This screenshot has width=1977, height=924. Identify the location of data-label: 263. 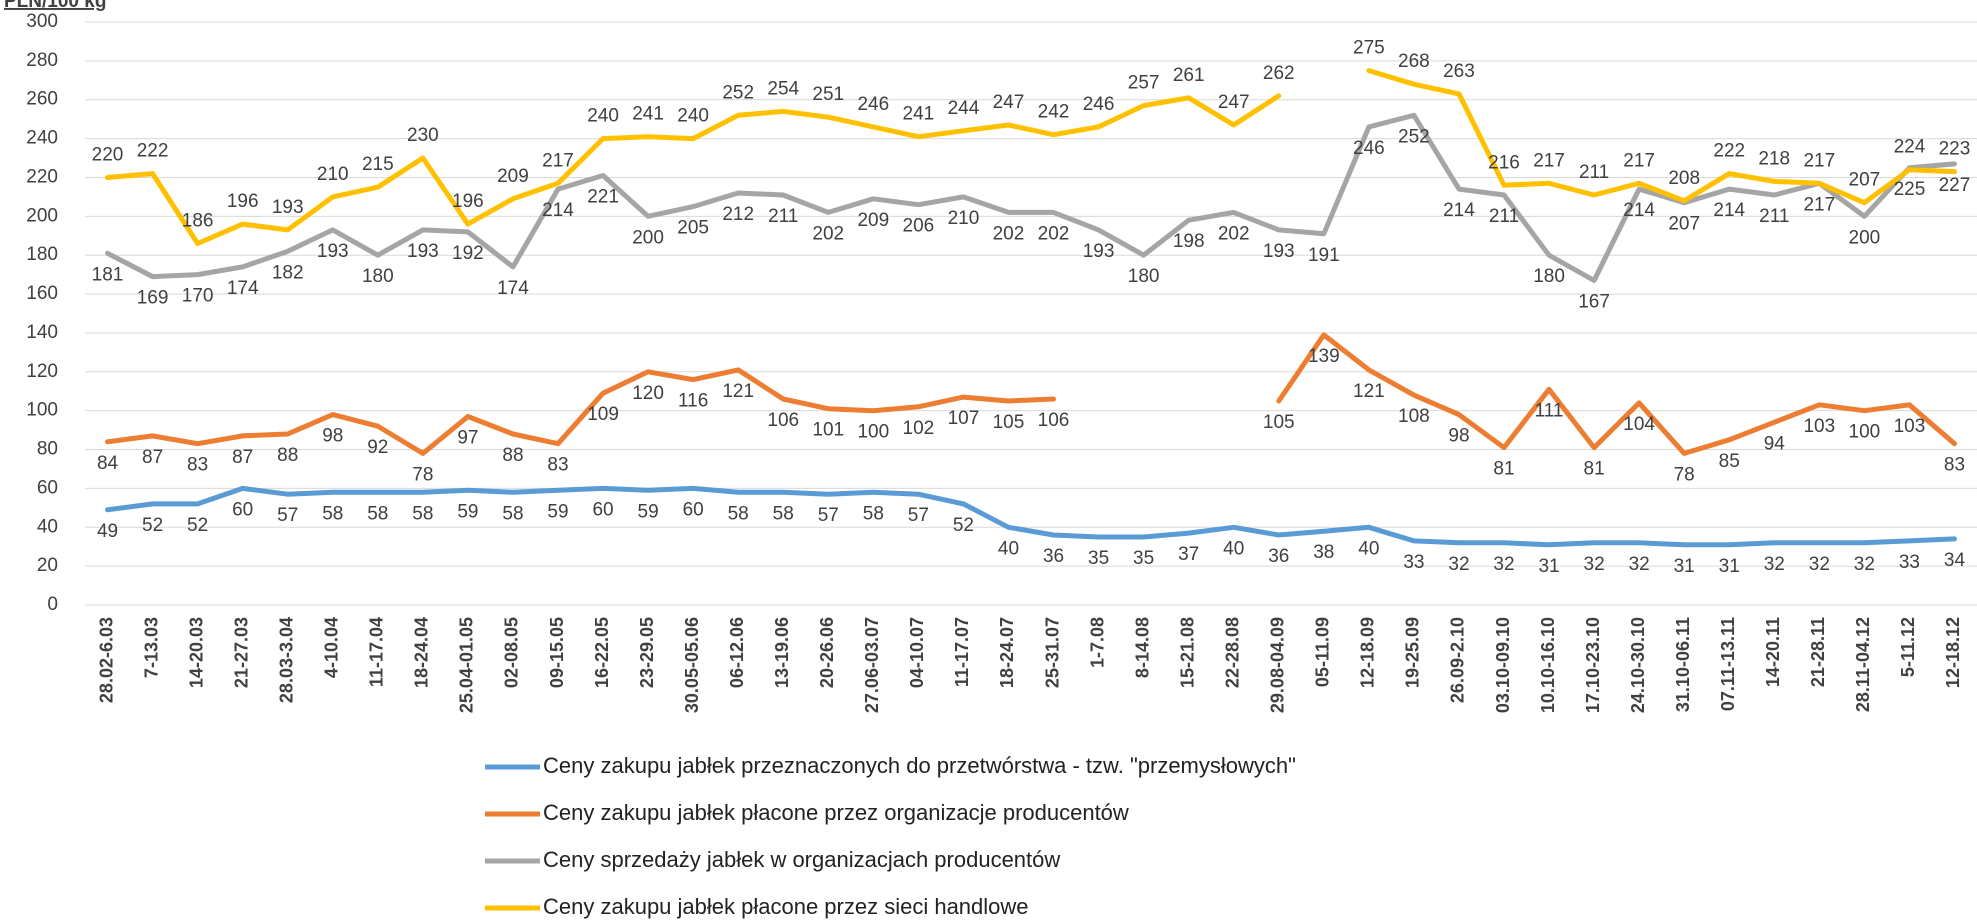
(1459, 71).